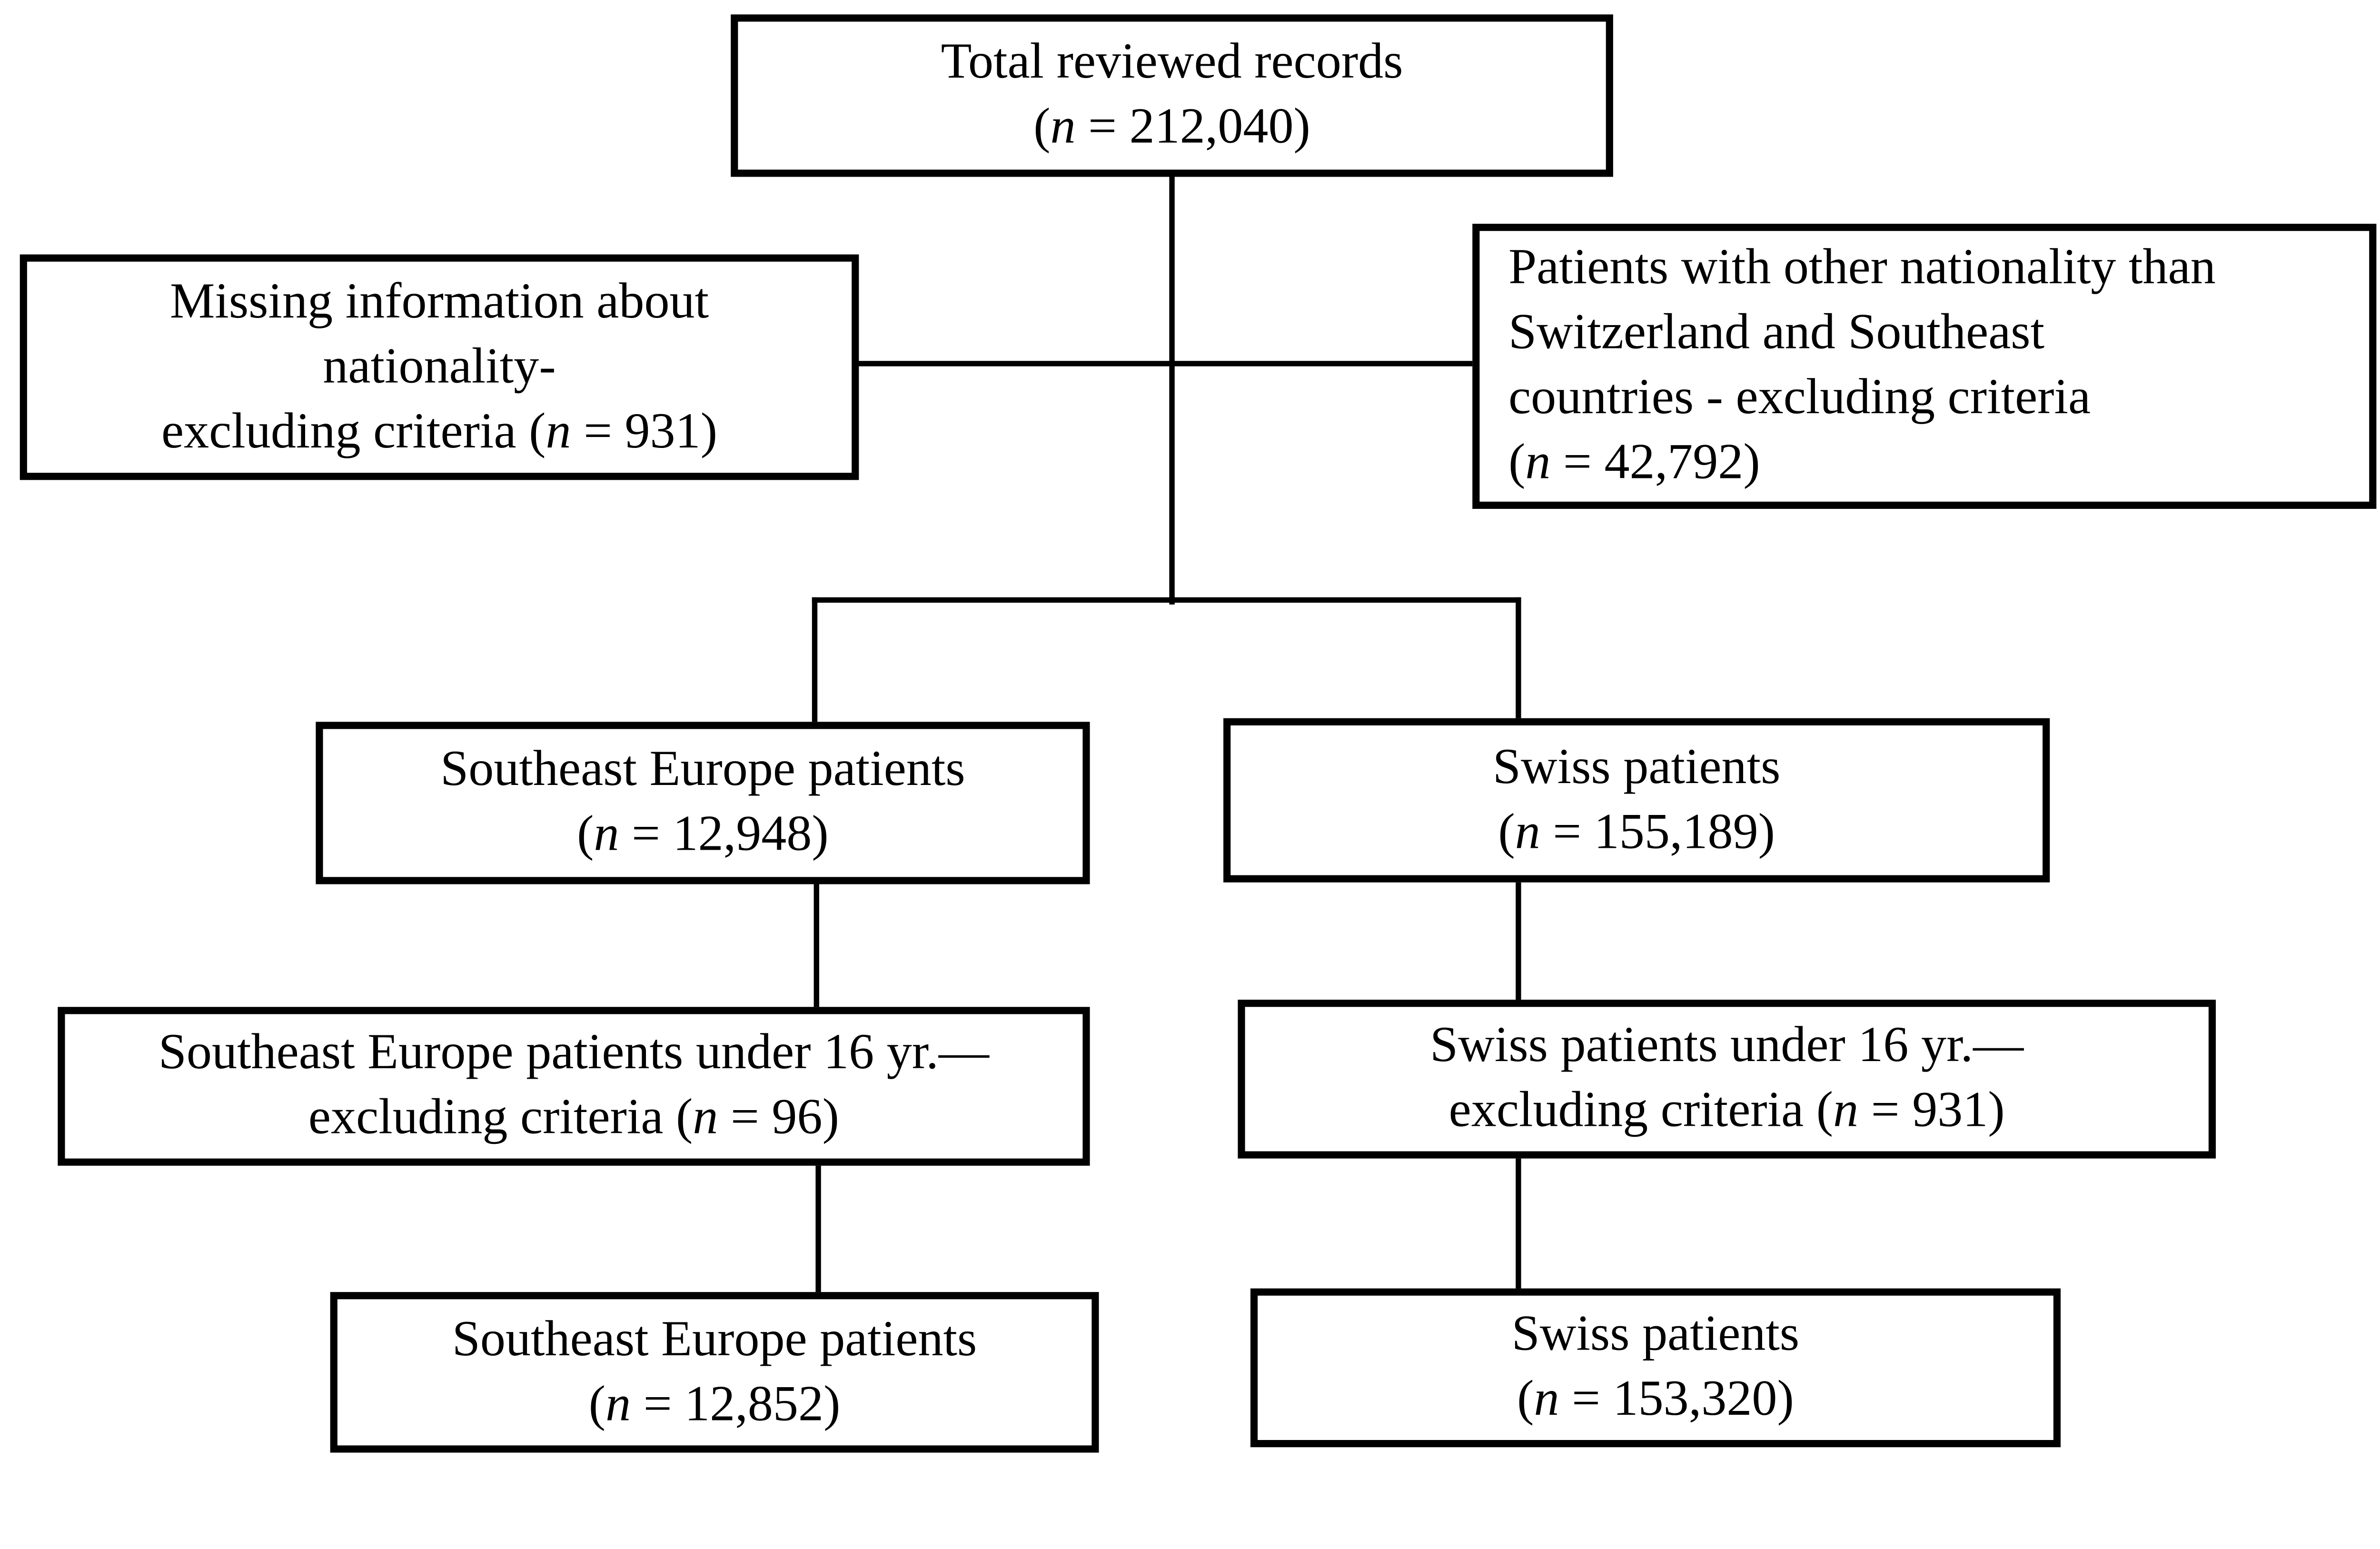 The width and height of the screenshot is (2380, 1549). Describe the element at coordinates (1165, 364) in the screenshot. I see `connector-exclusion-crossbar` at that location.